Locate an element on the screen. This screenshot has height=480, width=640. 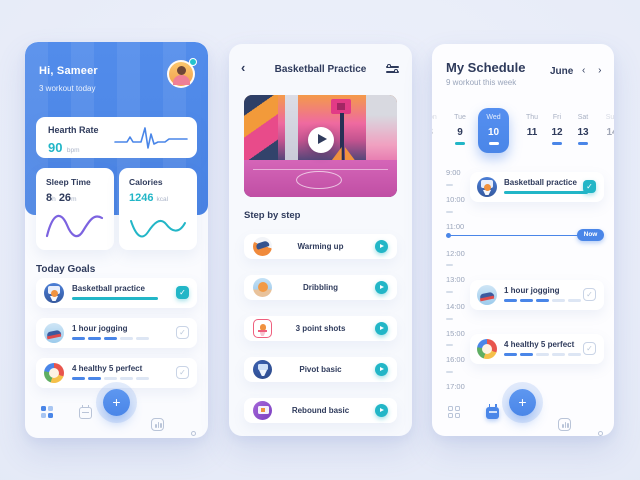
event-jogging: 1 hour jogging ✓ is located at coordinates (537, 295).